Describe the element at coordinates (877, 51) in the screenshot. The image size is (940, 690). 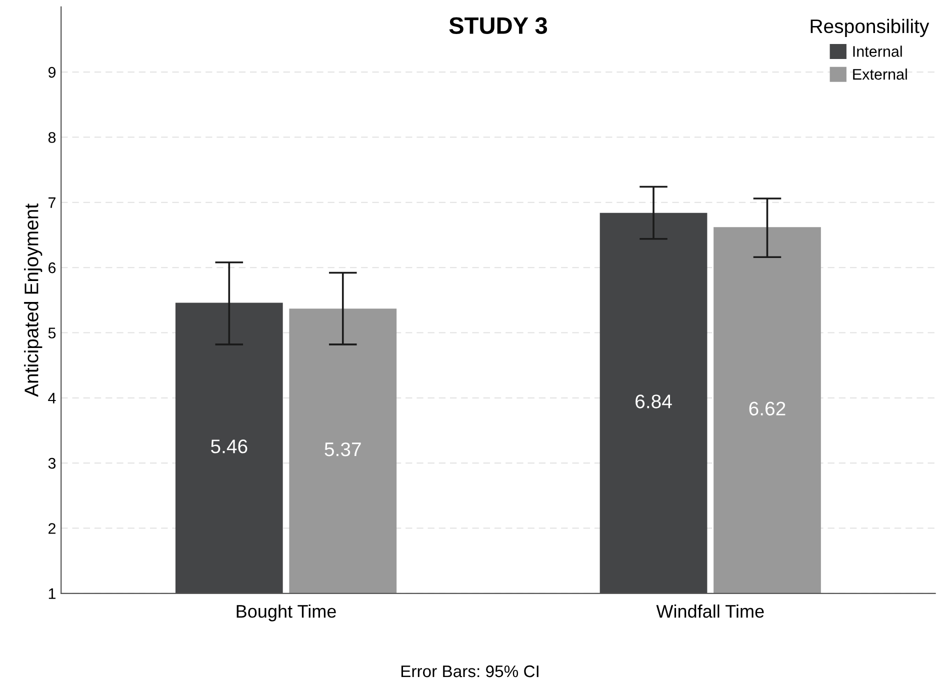
I see `legend-label: Internal` at that location.